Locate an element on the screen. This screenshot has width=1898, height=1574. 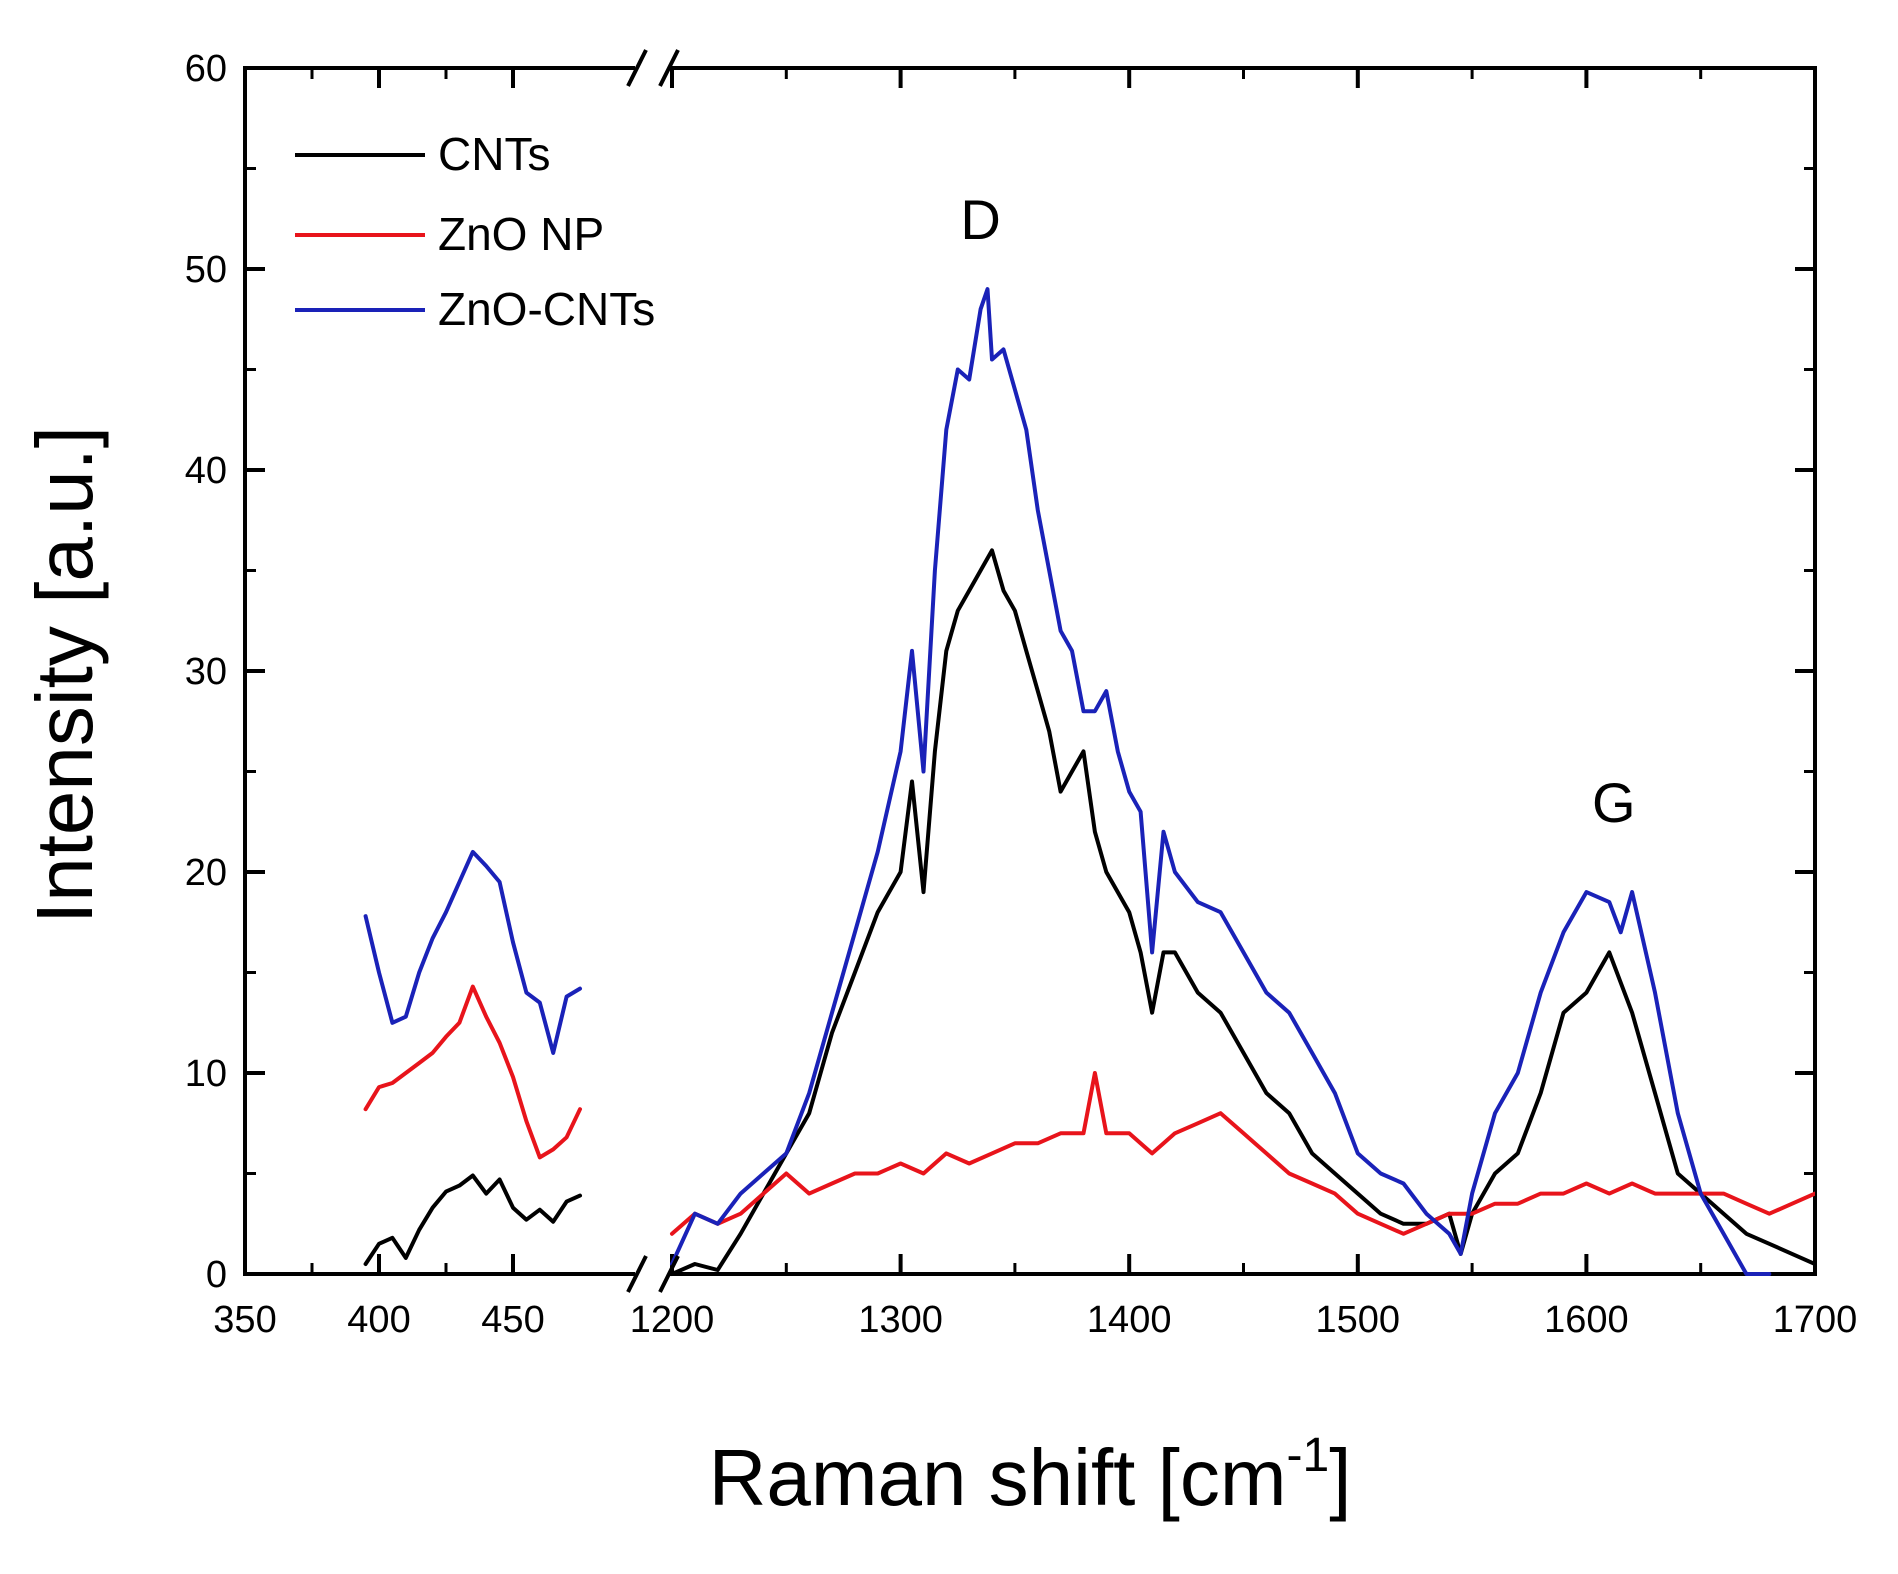
x-axis-title-superscript: -1 is located at coordinates (1308, 1455).